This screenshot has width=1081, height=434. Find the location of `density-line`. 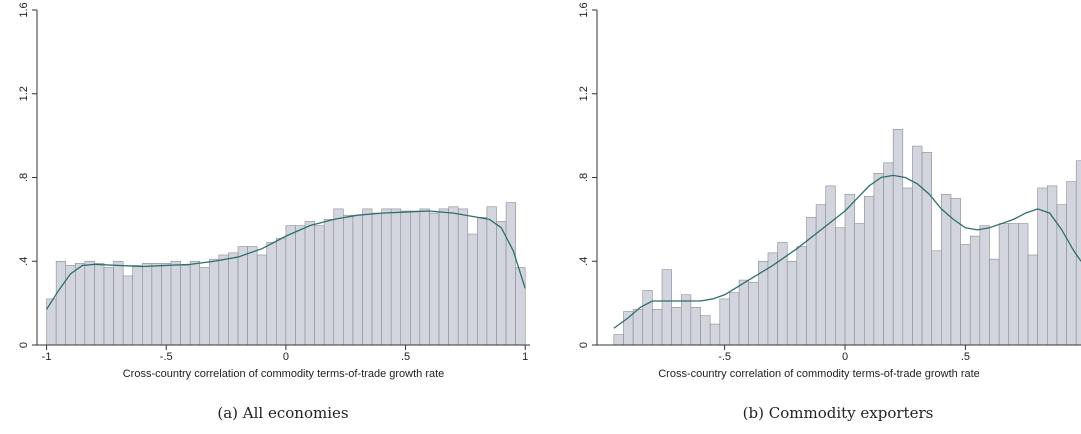

density-line is located at coordinates (286, 260).